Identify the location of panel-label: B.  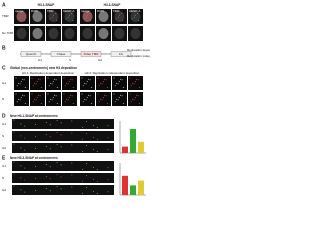
(4, 48).